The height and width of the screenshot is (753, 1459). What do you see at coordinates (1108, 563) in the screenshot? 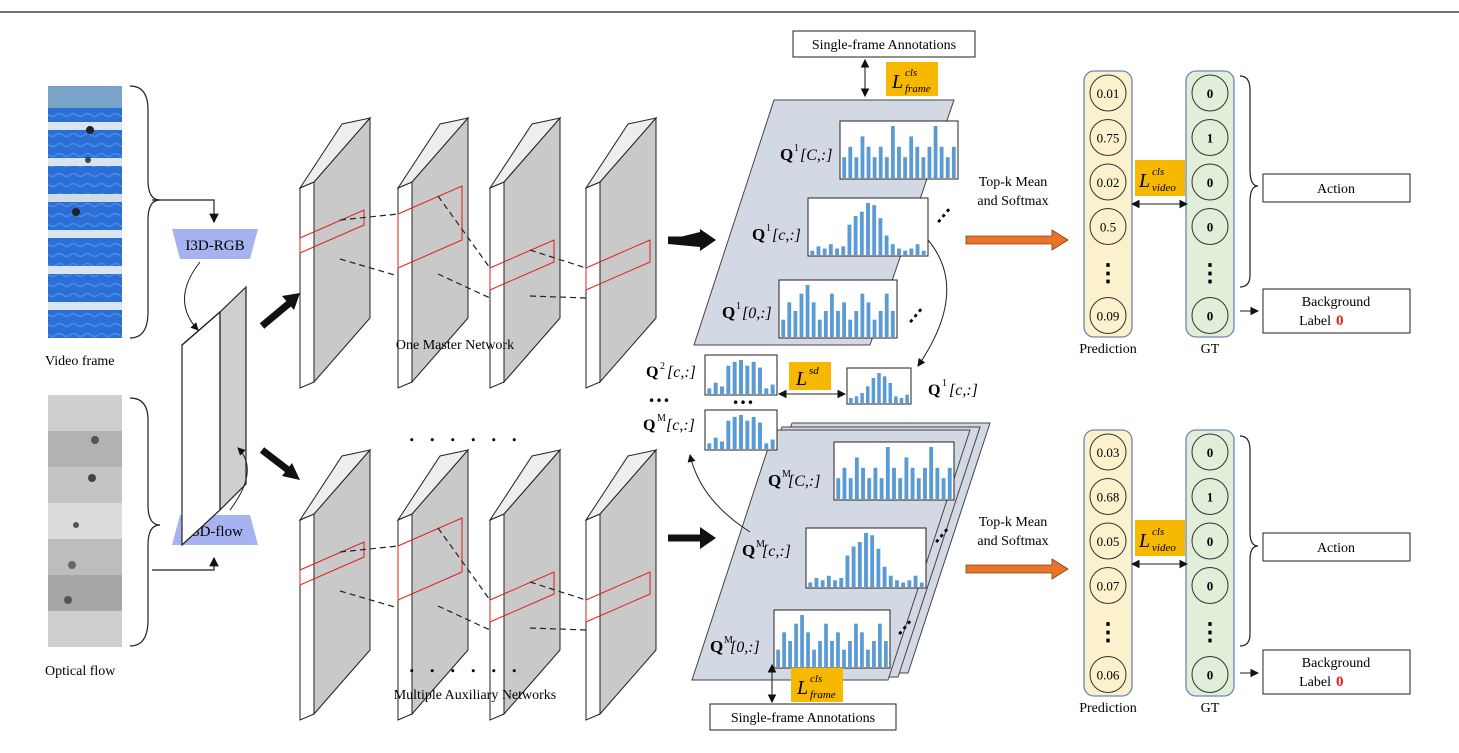
I see `prediction-column-bottom: 0.03 0.68 0.05 0.07 ⋮ 0.06` at bounding box center [1108, 563].